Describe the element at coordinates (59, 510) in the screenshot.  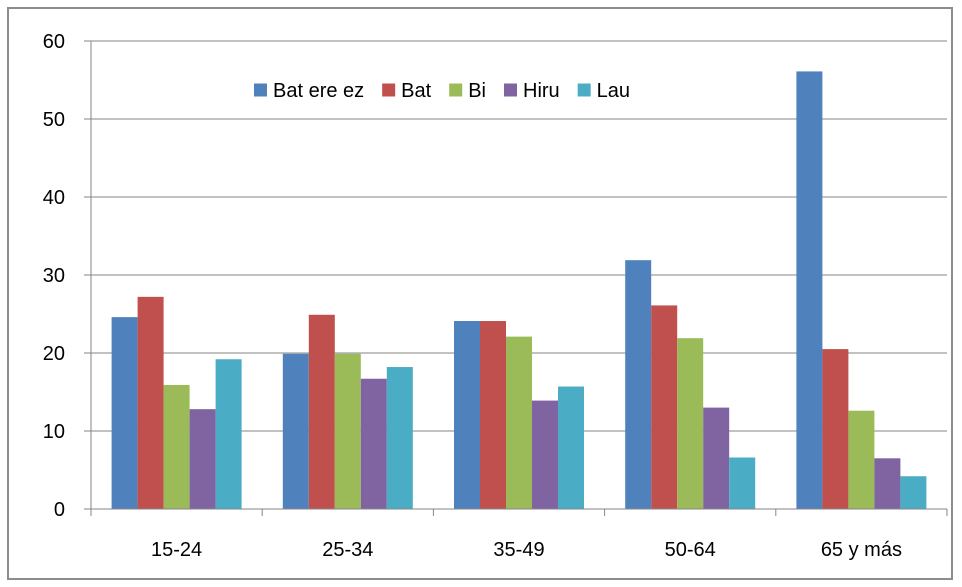
I see `y-tick-label: 0` at that location.